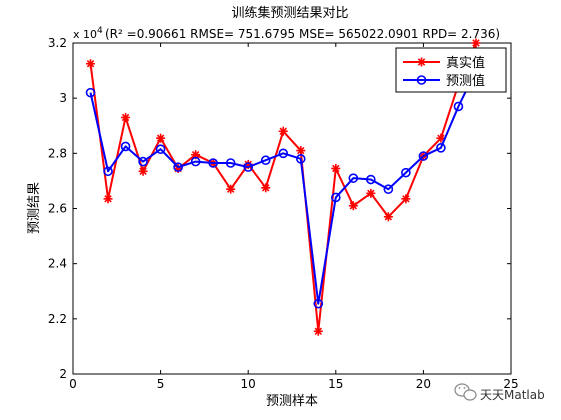  Describe the element at coordinates (161, 384) in the screenshot. I see `x-tick-label: 5` at that location.